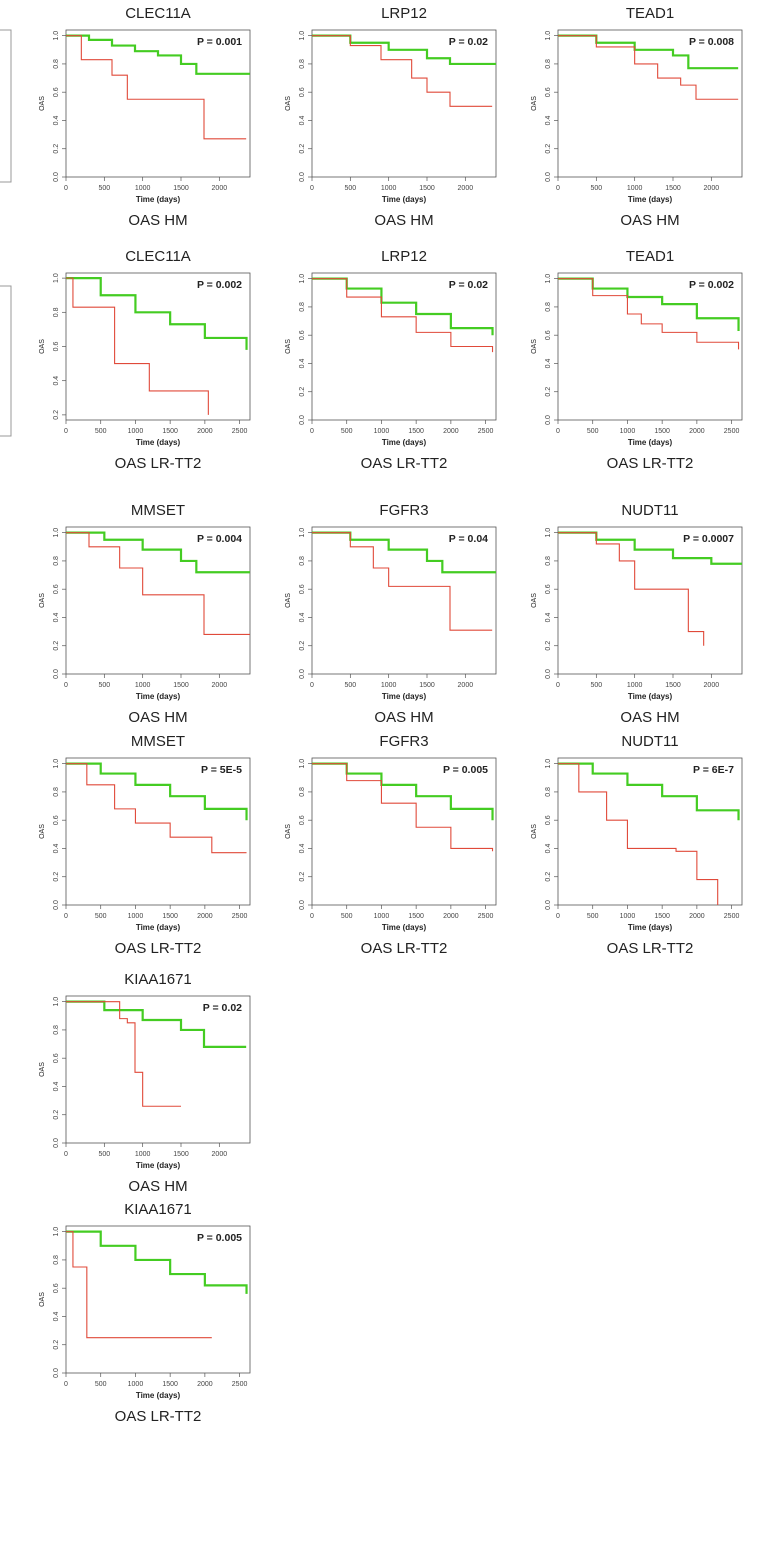  Describe the element at coordinates (158, 256) in the screenshot. I see `chart-title: CLEC11A` at that location.